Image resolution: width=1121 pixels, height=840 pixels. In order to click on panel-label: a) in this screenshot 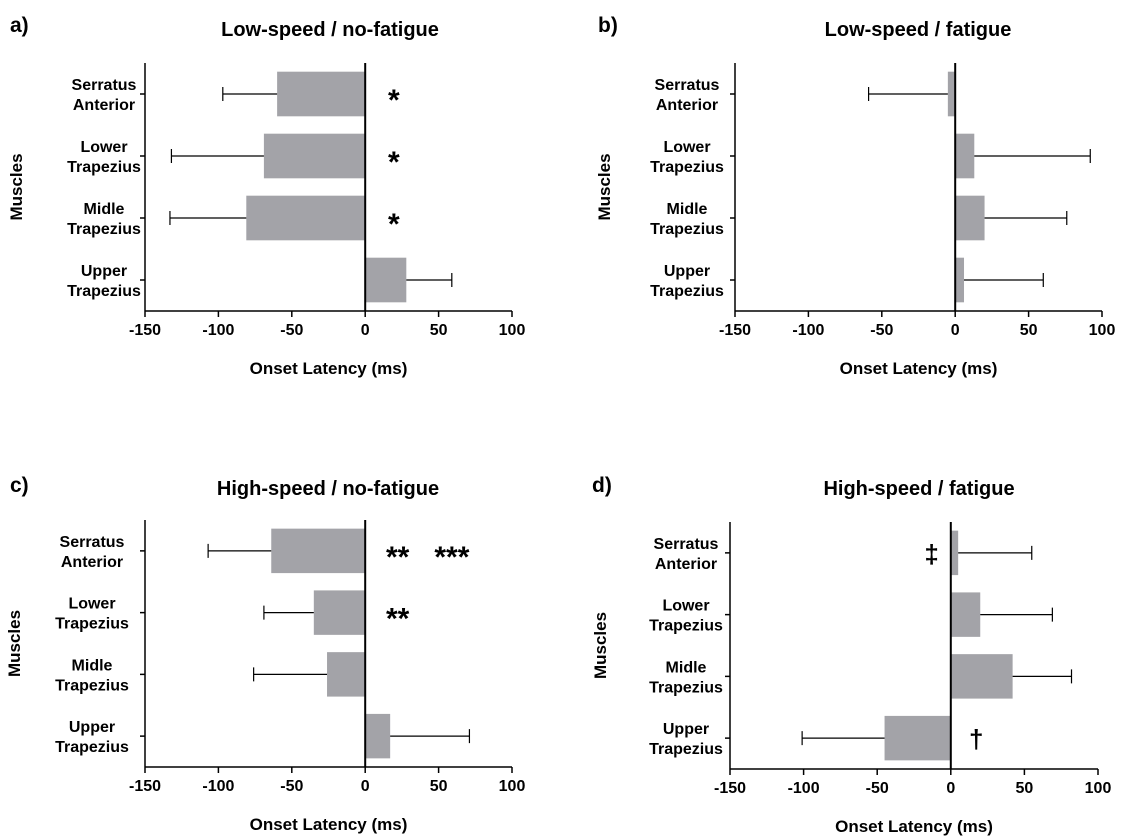, I will do `click(19, 25)`.